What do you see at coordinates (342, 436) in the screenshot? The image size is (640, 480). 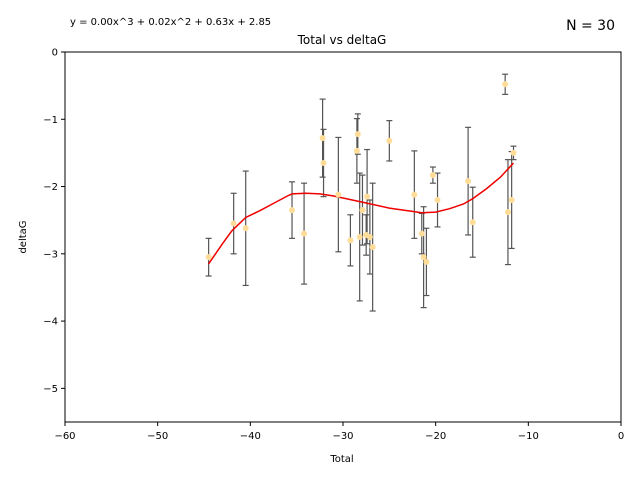 I see `x-tick-label: −30` at bounding box center [342, 436].